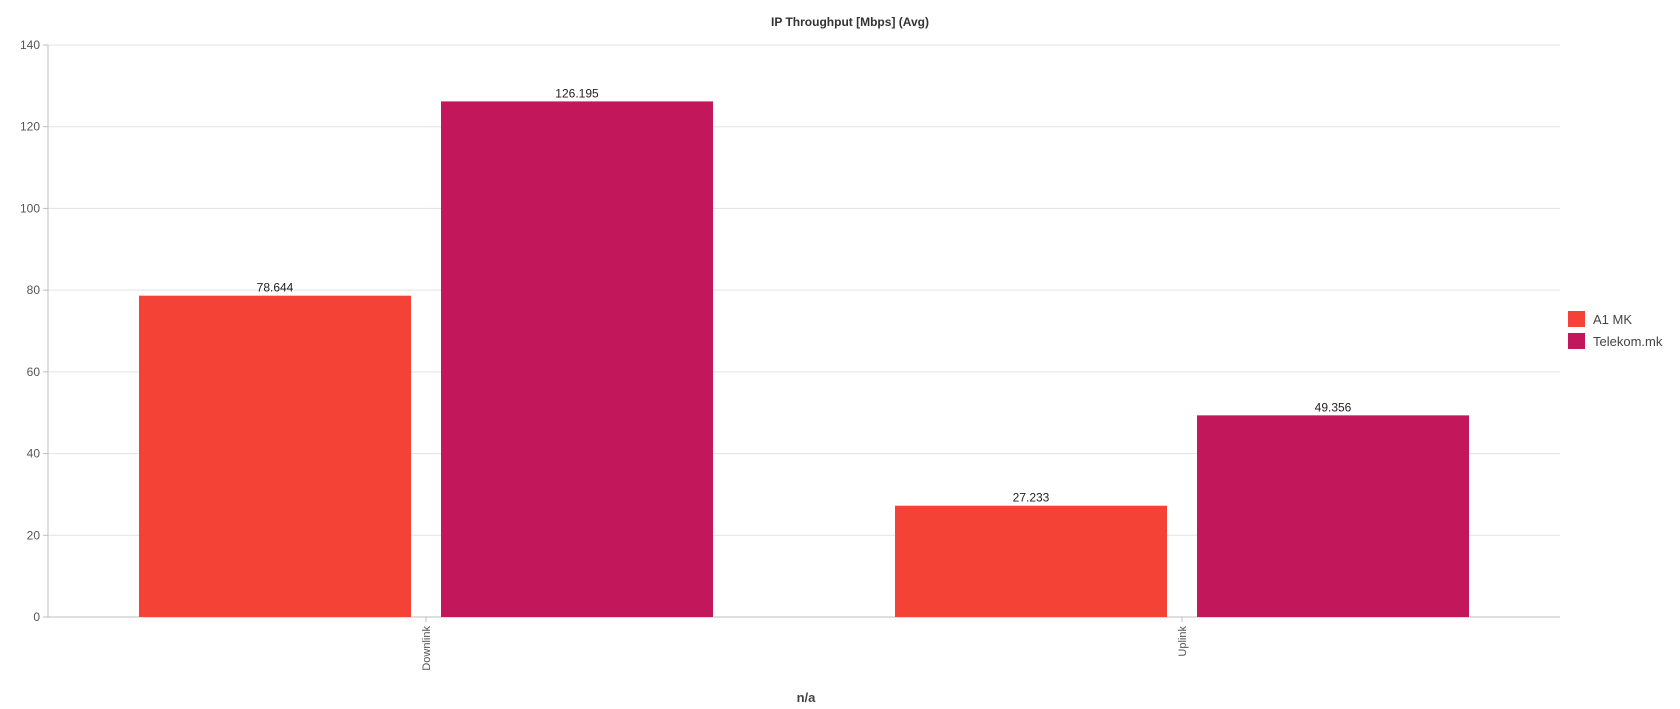 The width and height of the screenshot is (1680, 709). Describe the element at coordinates (1333, 516) in the screenshot. I see `bar-telekom-mk-uplink` at that location.